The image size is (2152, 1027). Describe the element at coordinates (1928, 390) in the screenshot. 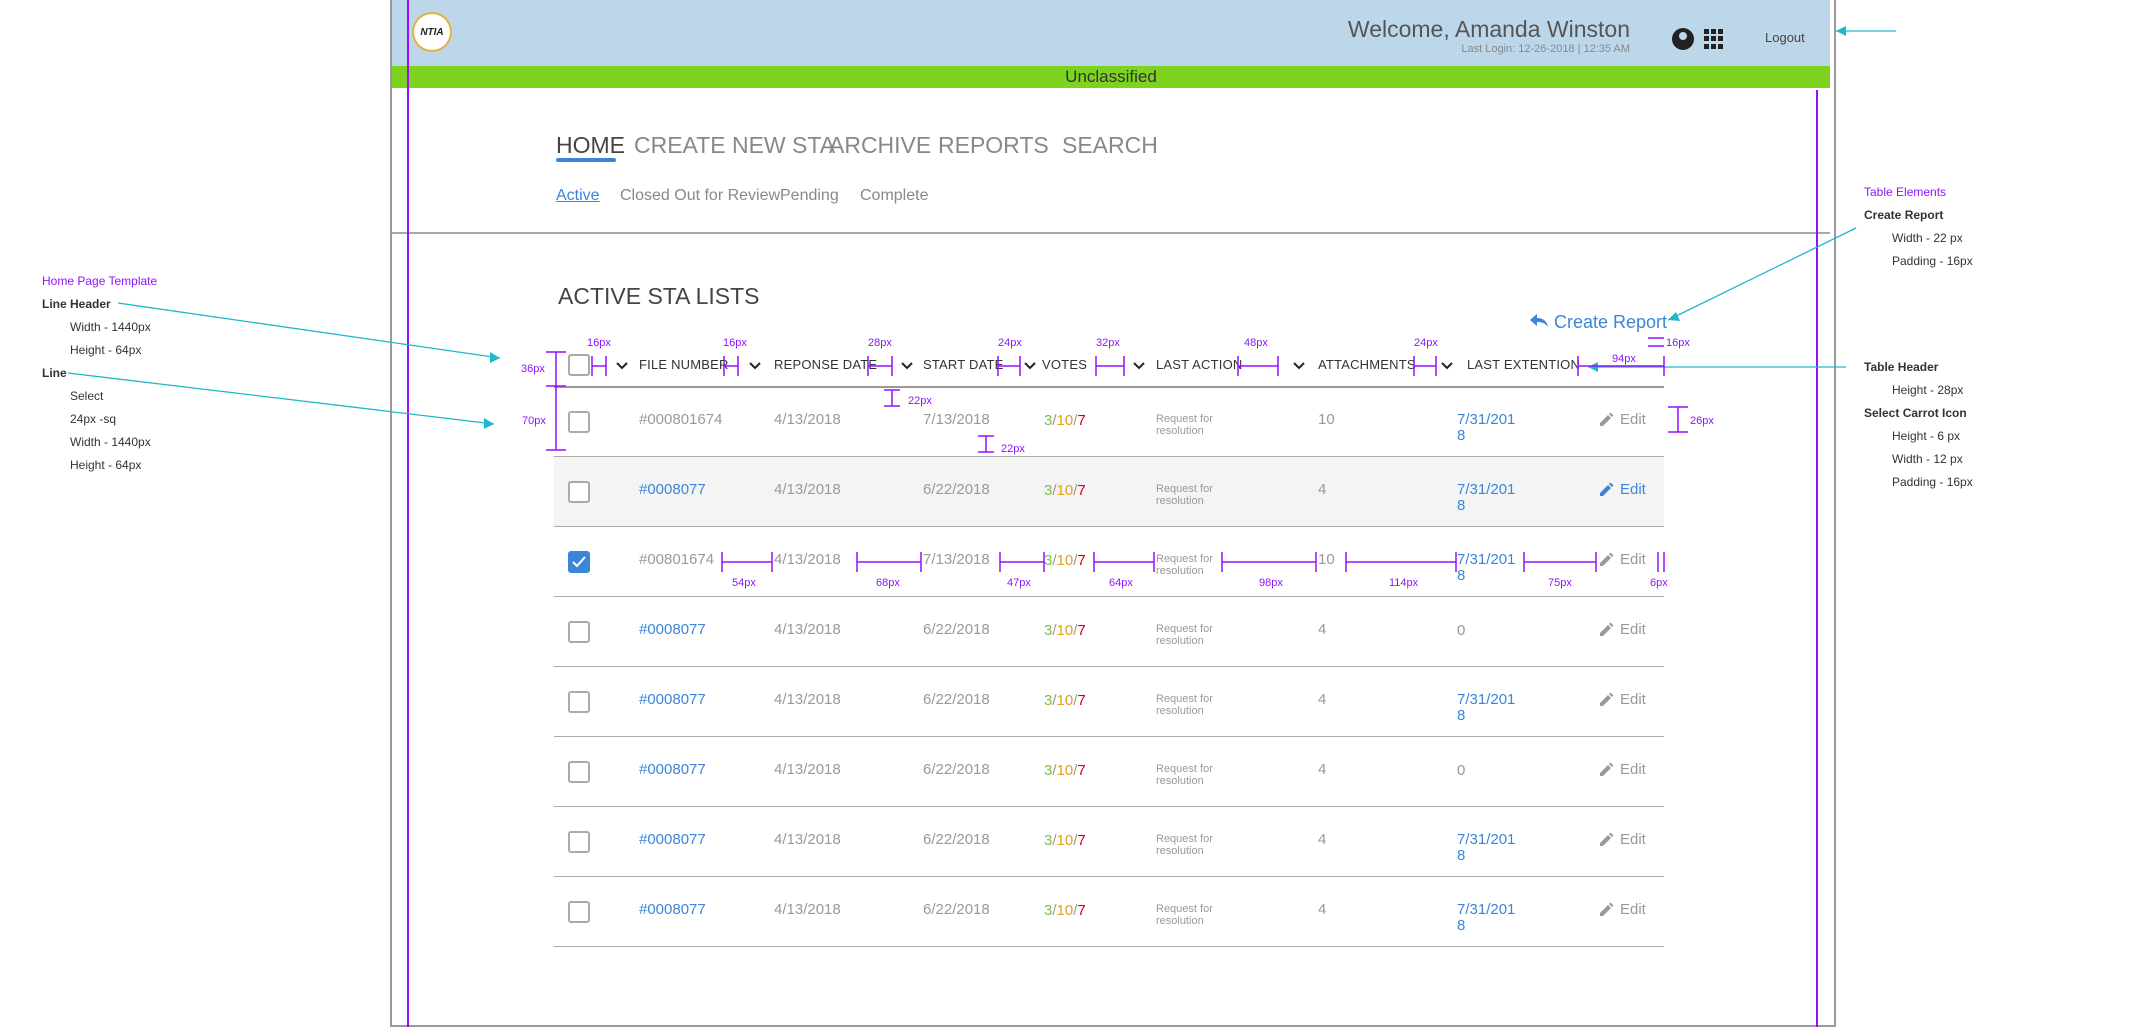

I see `ann-th-height: Height - 28px` at that location.